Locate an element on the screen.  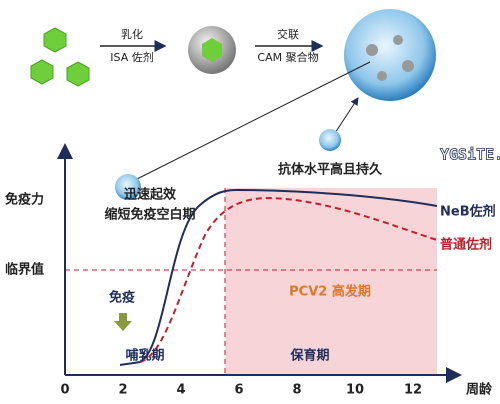
phase-label: 保育期 is located at coordinates (309, 356).